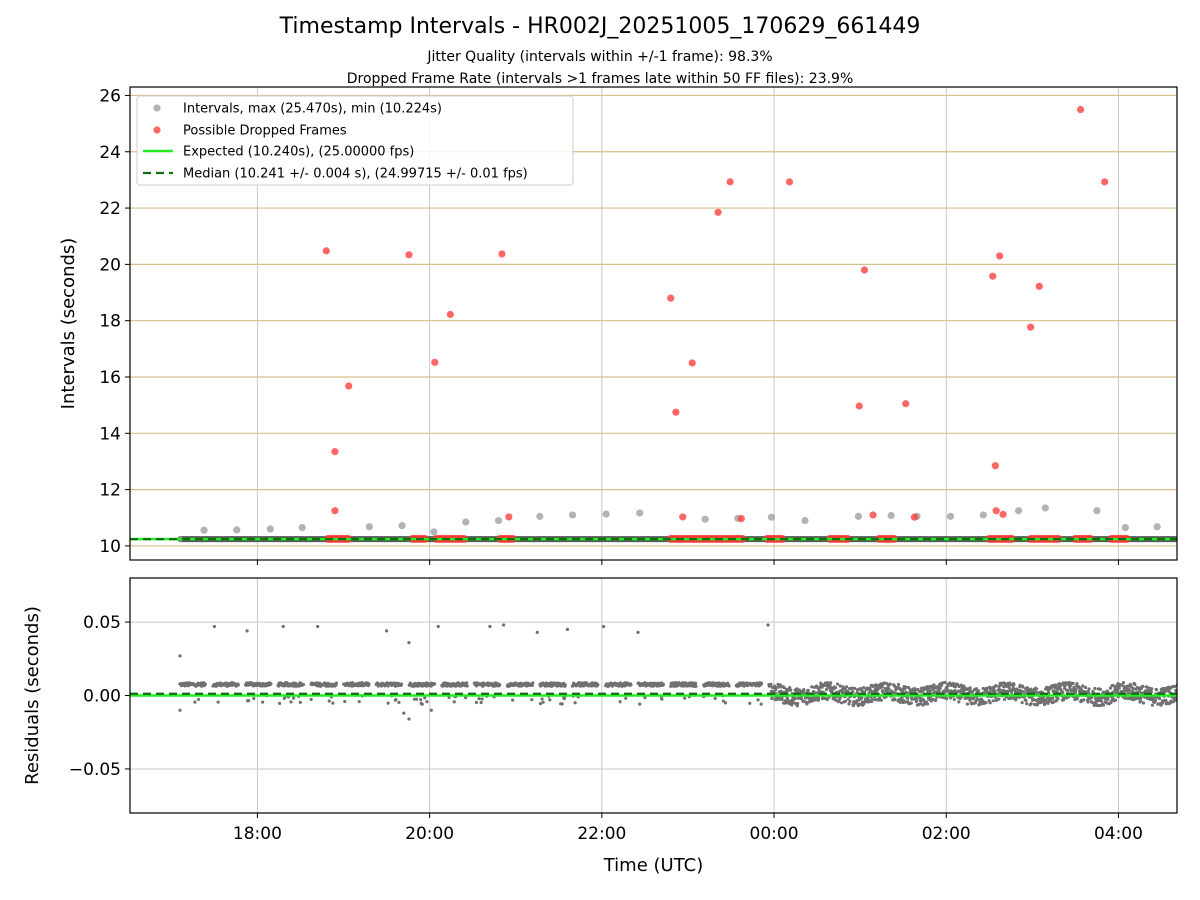  Describe the element at coordinates (95, 770) in the screenshot. I see `y-tick-label: −0.05` at that location.